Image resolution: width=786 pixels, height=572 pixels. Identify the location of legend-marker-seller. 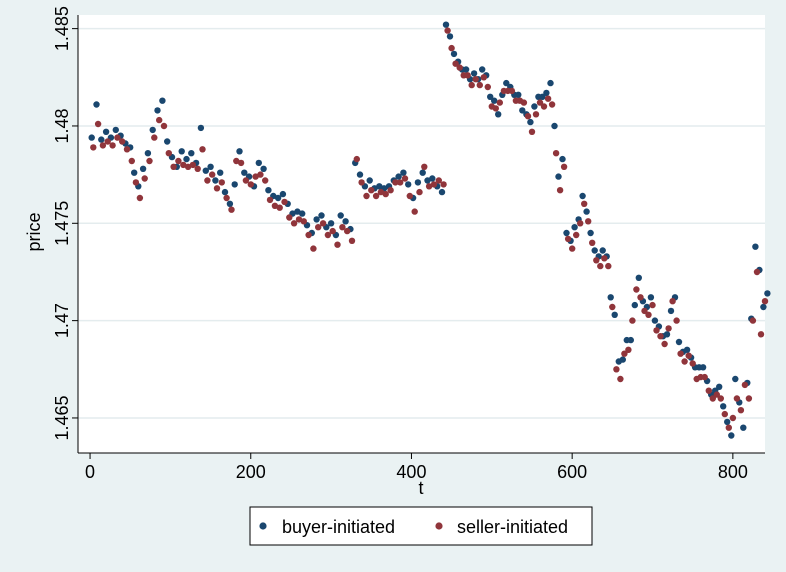
(439, 526).